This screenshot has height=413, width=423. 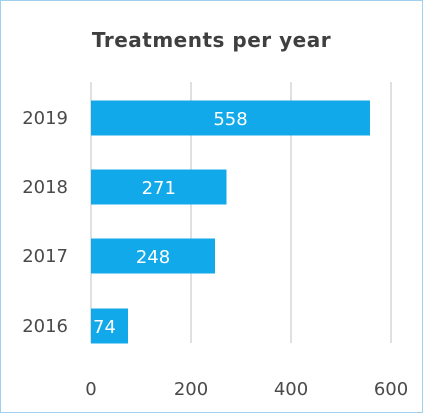 I want to click on chart-title: Treatments per year, so click(x=211, y=40).